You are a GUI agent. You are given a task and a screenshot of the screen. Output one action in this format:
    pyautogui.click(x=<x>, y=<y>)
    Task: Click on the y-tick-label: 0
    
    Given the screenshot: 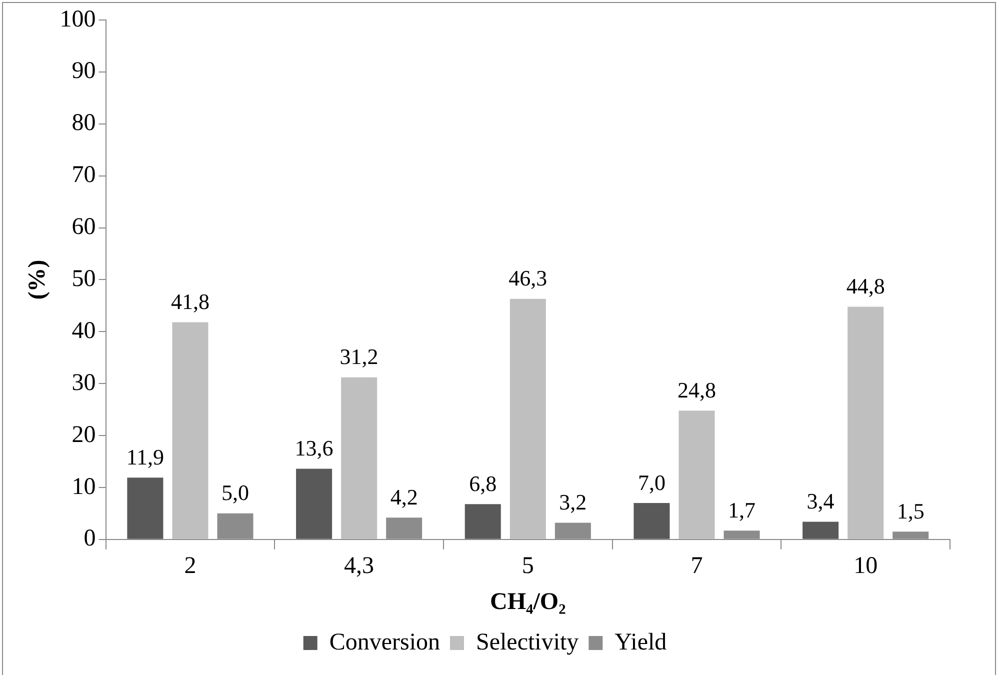 What is the action you would take?
    pyautogui.click(x=90, y=539)
    